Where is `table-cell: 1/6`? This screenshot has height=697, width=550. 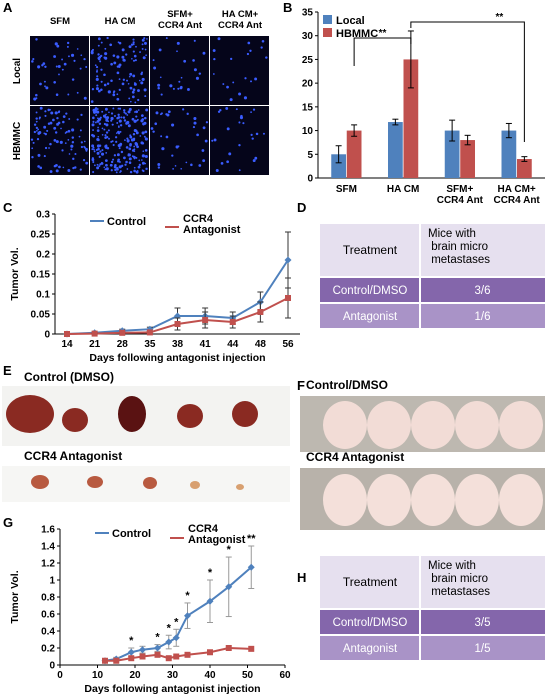 table-cell: 1/6 is located at coordinates (483, 317).